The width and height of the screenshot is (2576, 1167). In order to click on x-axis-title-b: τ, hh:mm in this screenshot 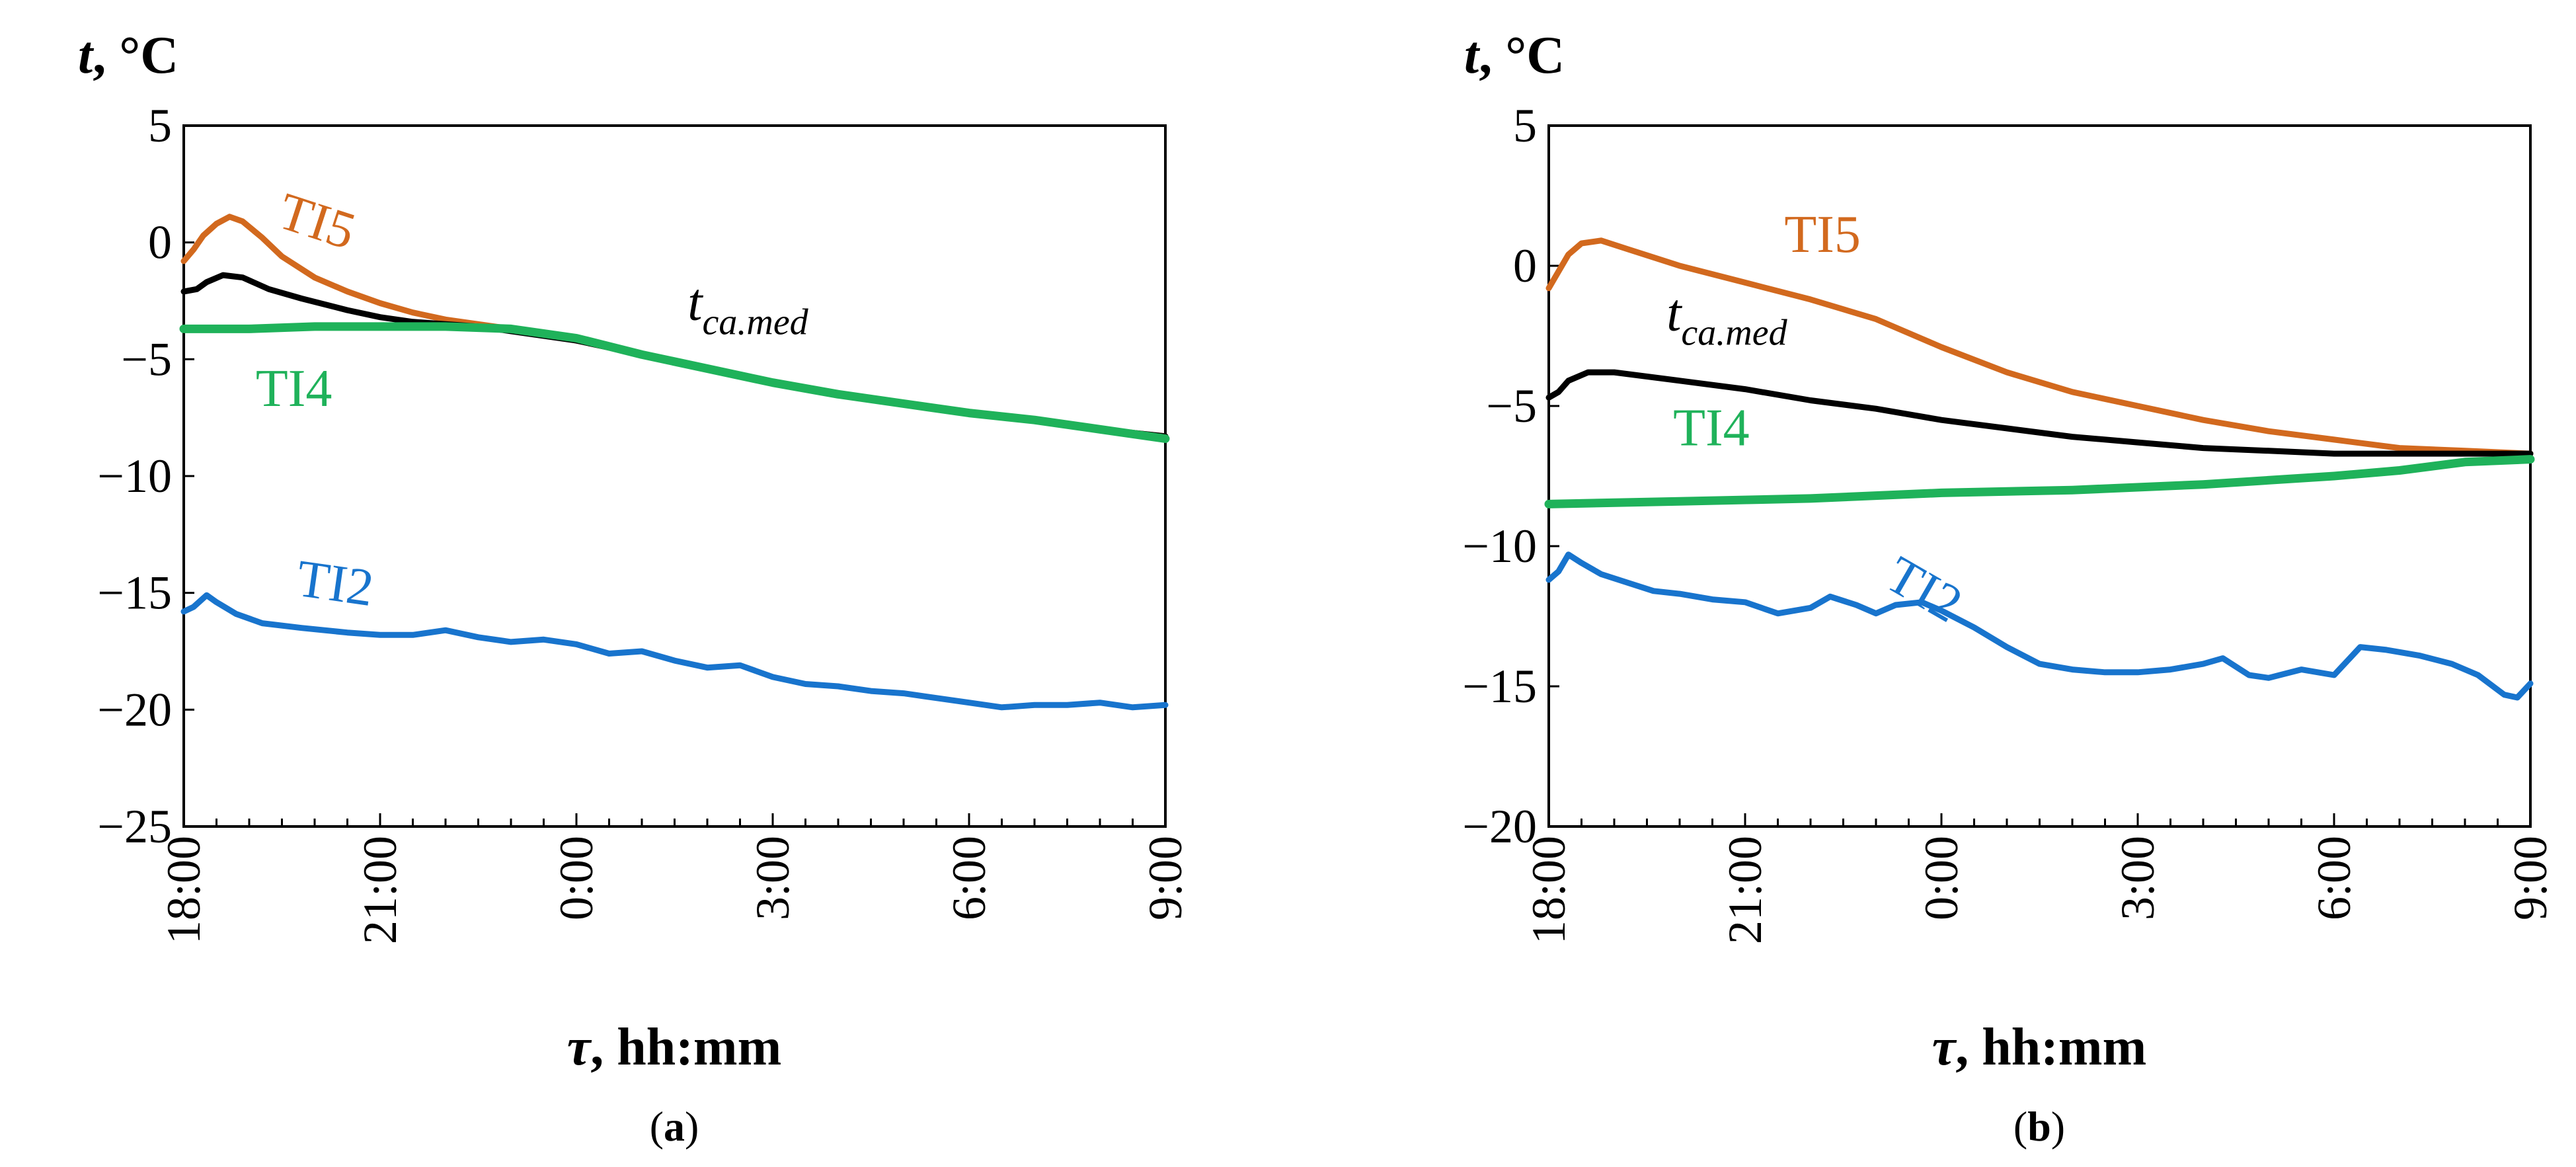, I will do `click(2039, 1047)`.